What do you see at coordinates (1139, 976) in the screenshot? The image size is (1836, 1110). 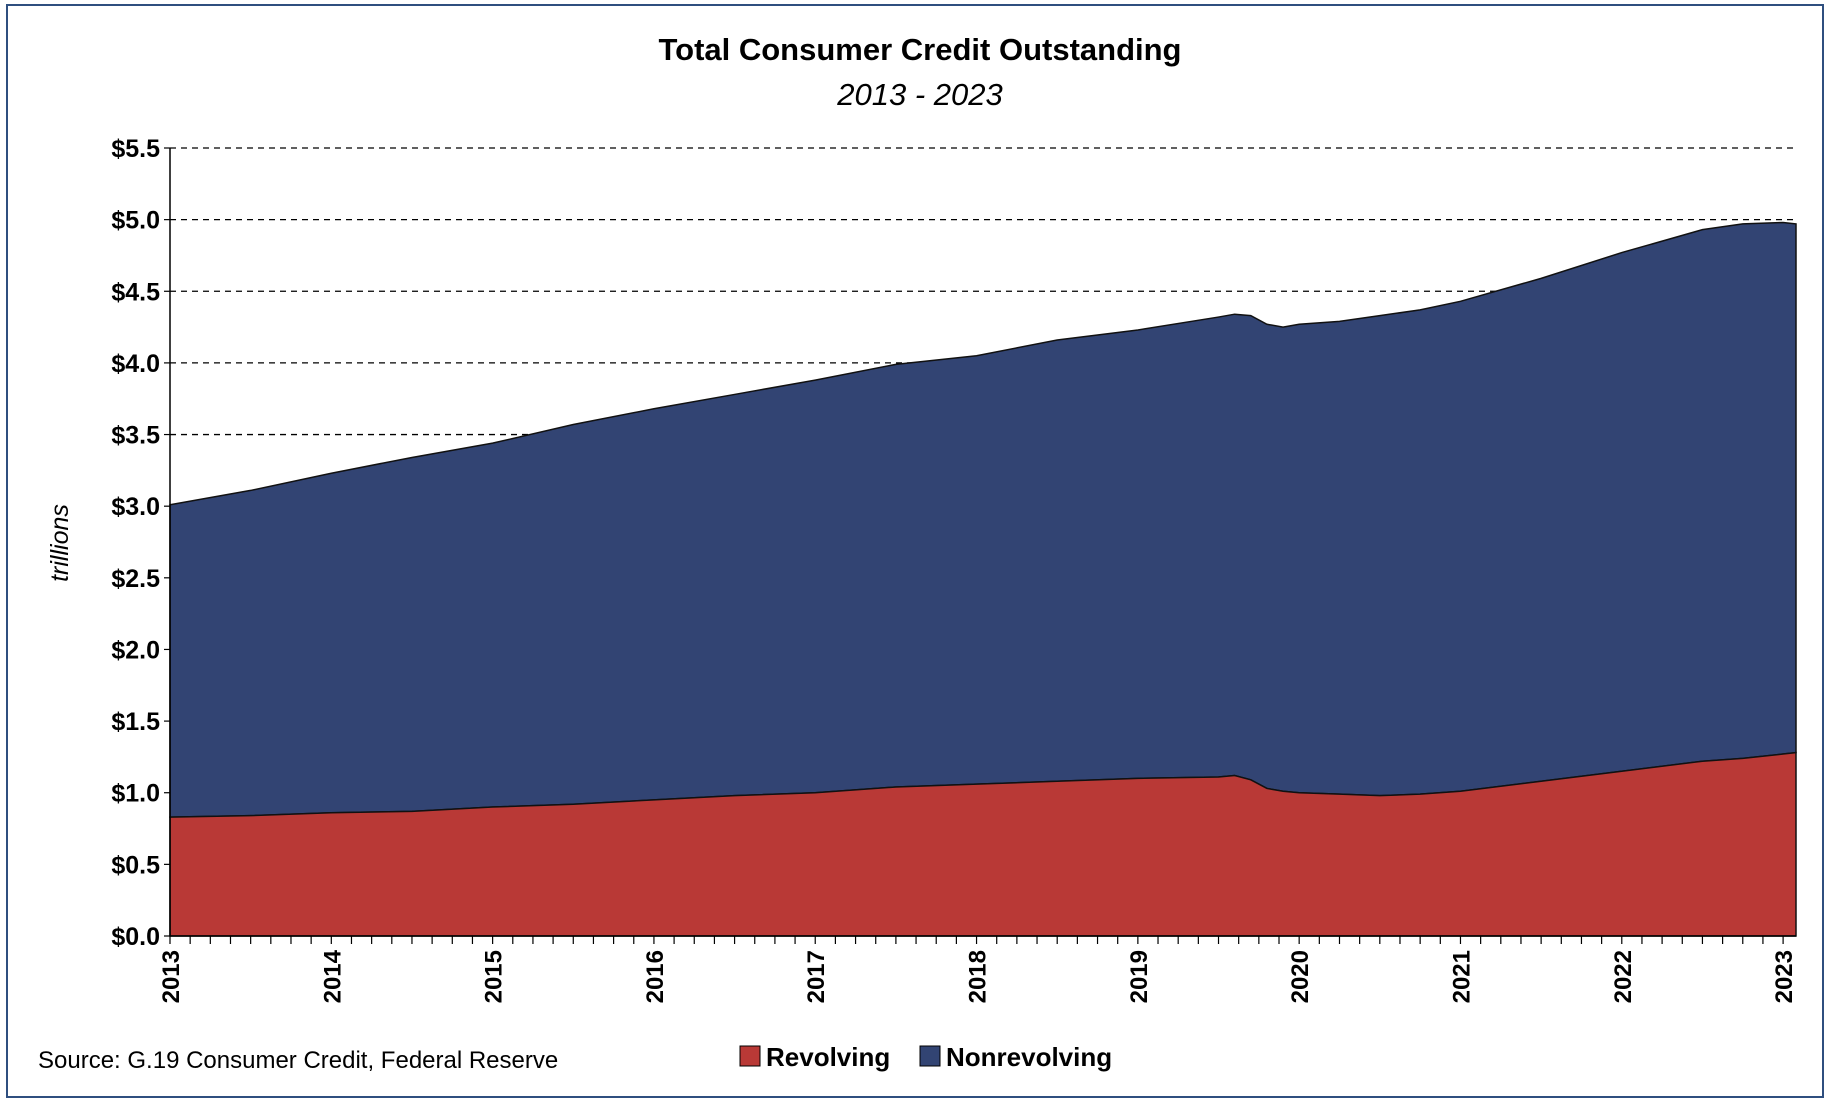 I see `x-tick-label: 2019` at bounding box center [1139, 976].